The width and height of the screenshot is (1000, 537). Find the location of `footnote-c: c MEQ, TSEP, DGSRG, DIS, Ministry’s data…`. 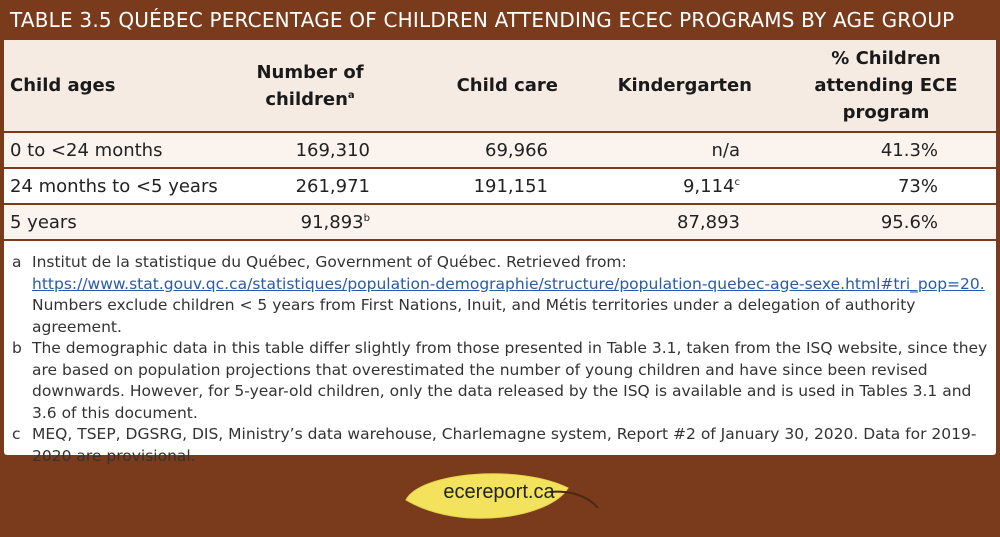

footnote-c: c MEQ, TSEP, DGSRG, DIS, Ministry’s data… is located at coordinates (500, 445).